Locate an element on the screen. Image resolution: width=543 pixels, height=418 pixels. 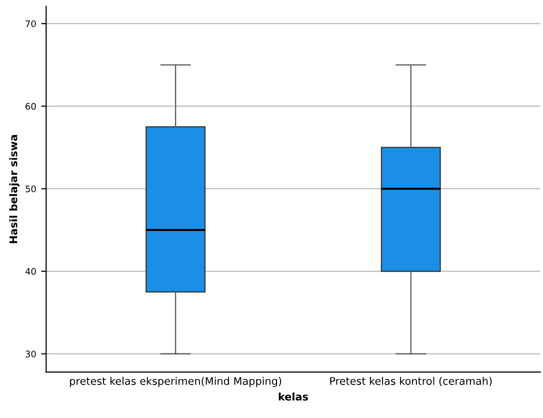
y-axis-title: Hasil belajar siswa is located at coordinates (14, 189).